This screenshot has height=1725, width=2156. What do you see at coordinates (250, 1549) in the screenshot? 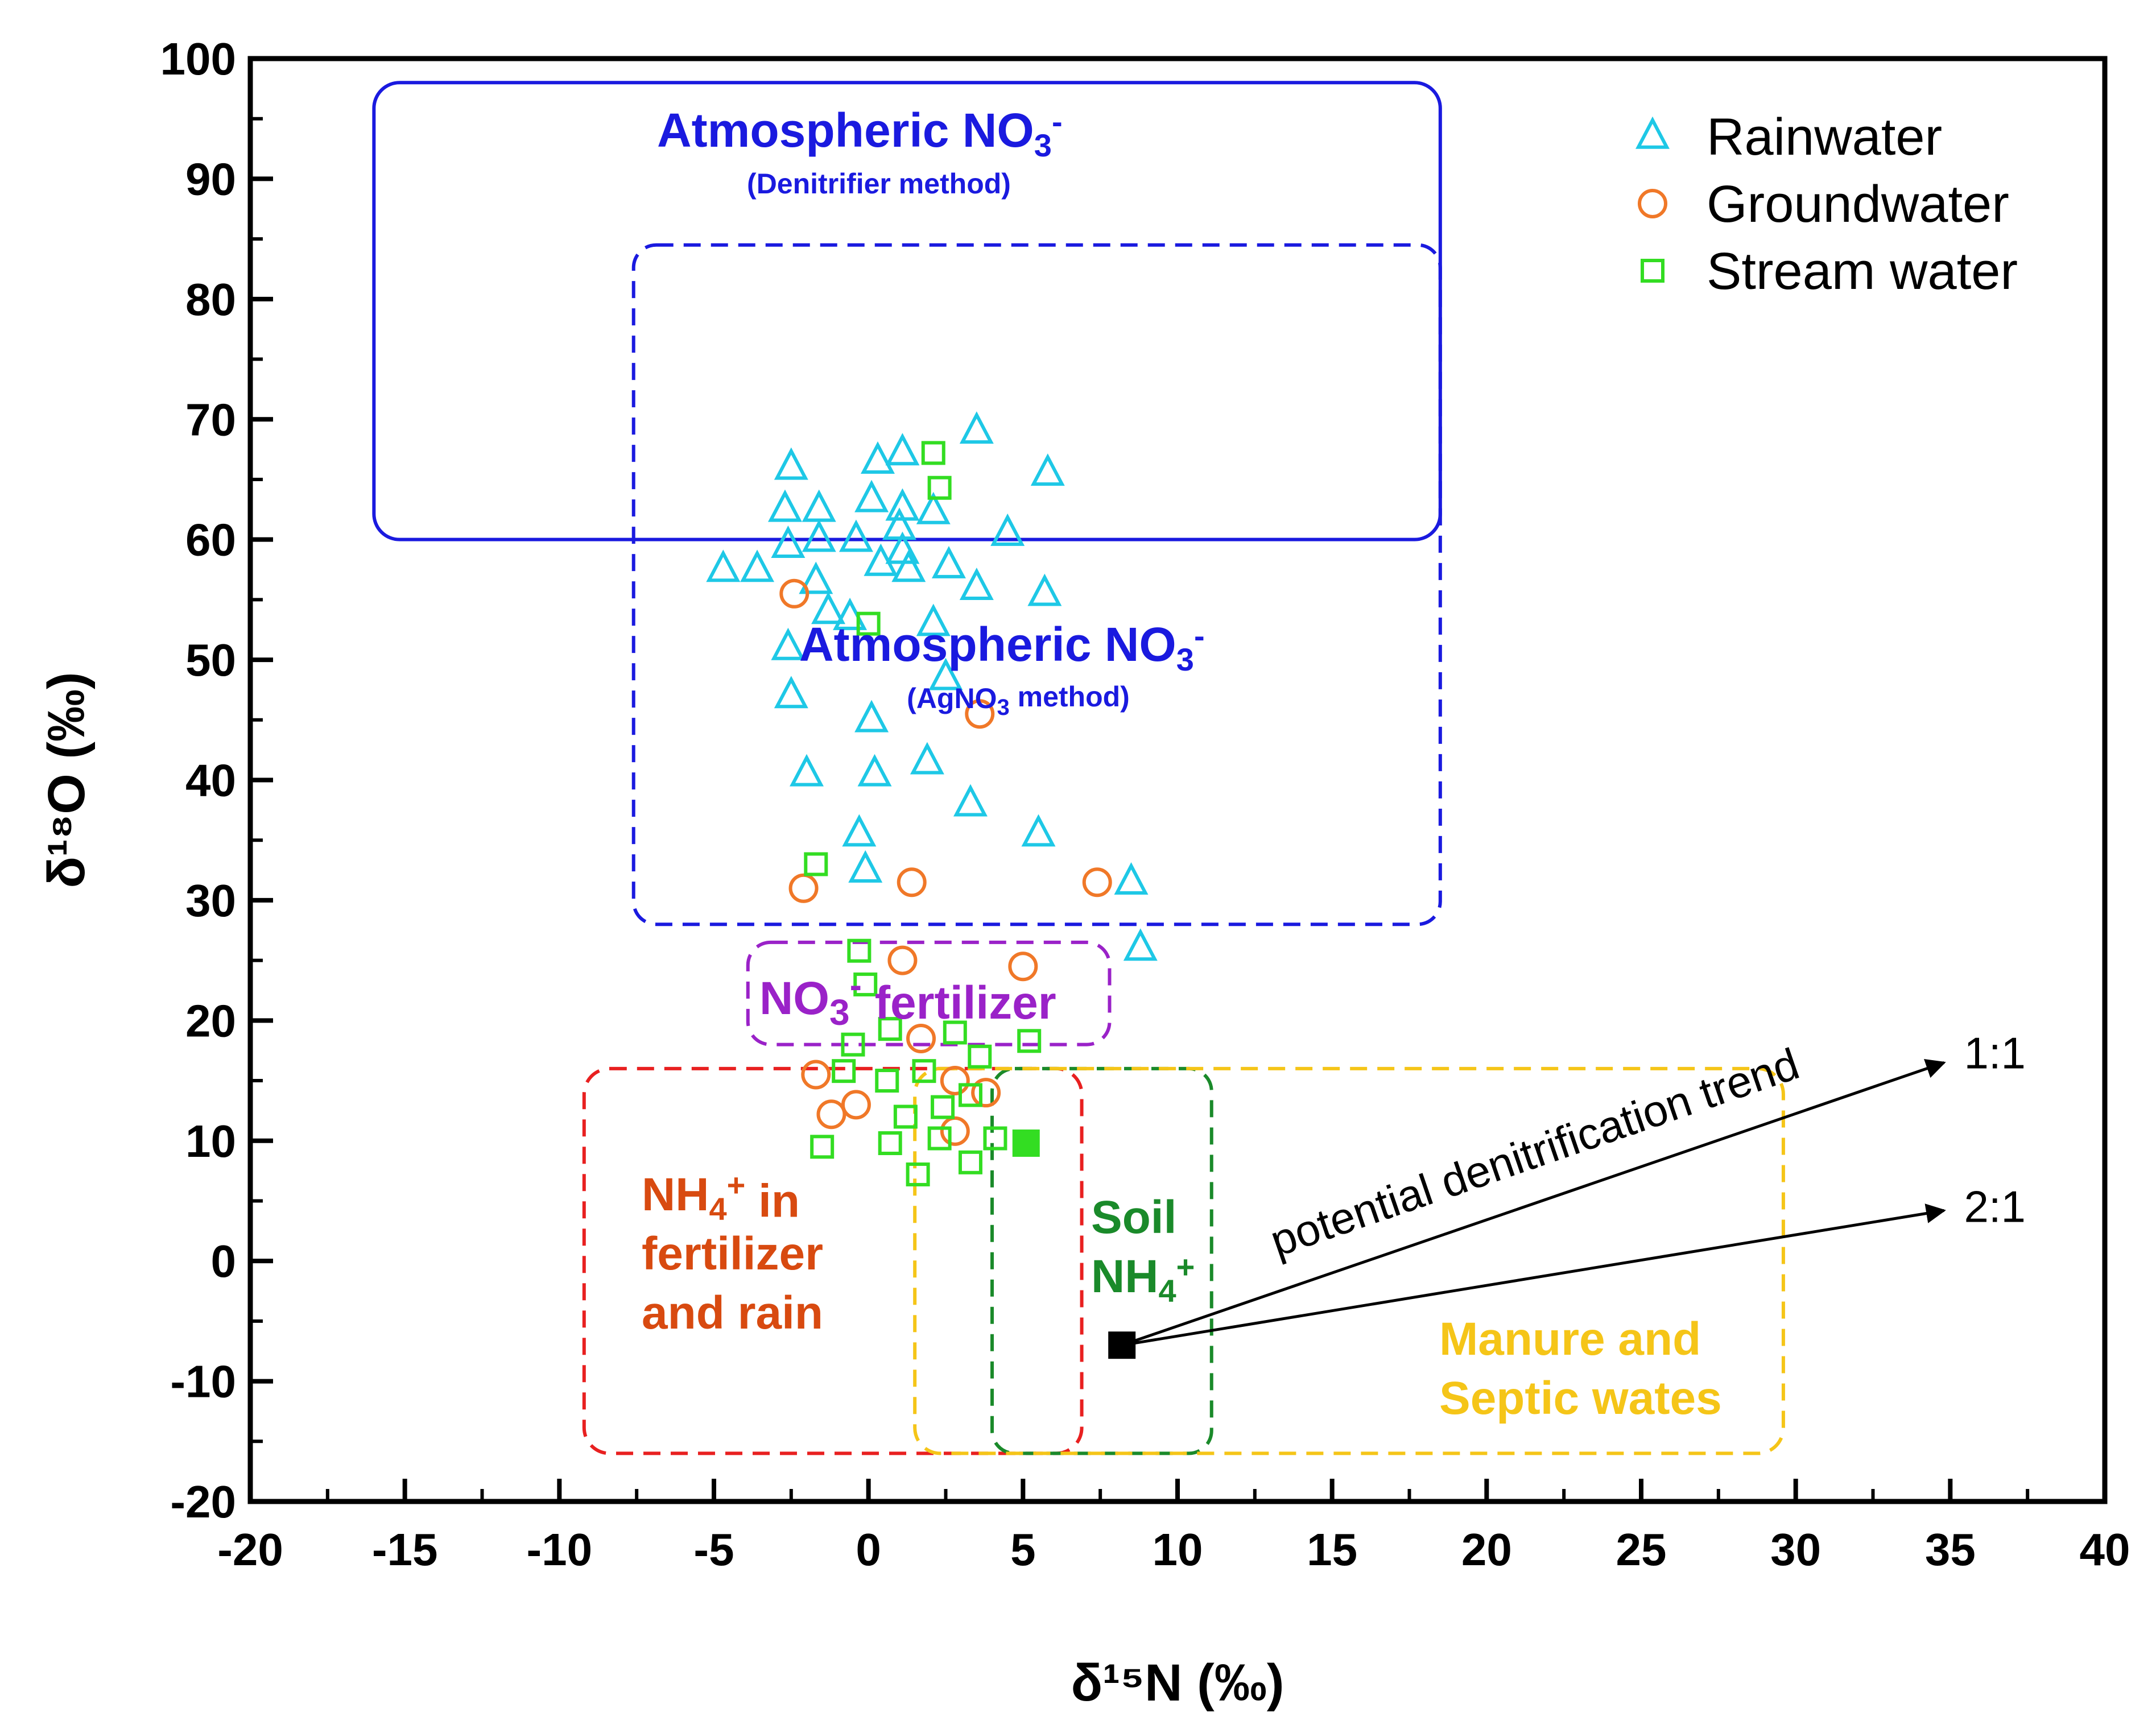
I see `x-tick-label: -20` at bounding box center [250, 1549].